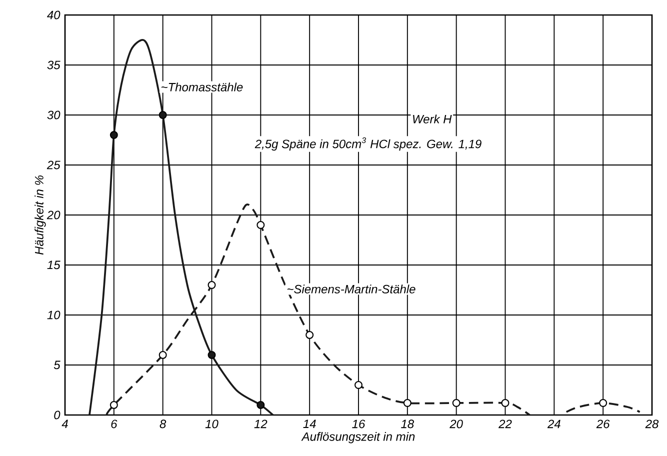 This screenshot has width=667, height=456. What do you see at coordinates (553, 424) in the screenshot?
I see `x-tick-label: 24` at bounding box center [553, 424].